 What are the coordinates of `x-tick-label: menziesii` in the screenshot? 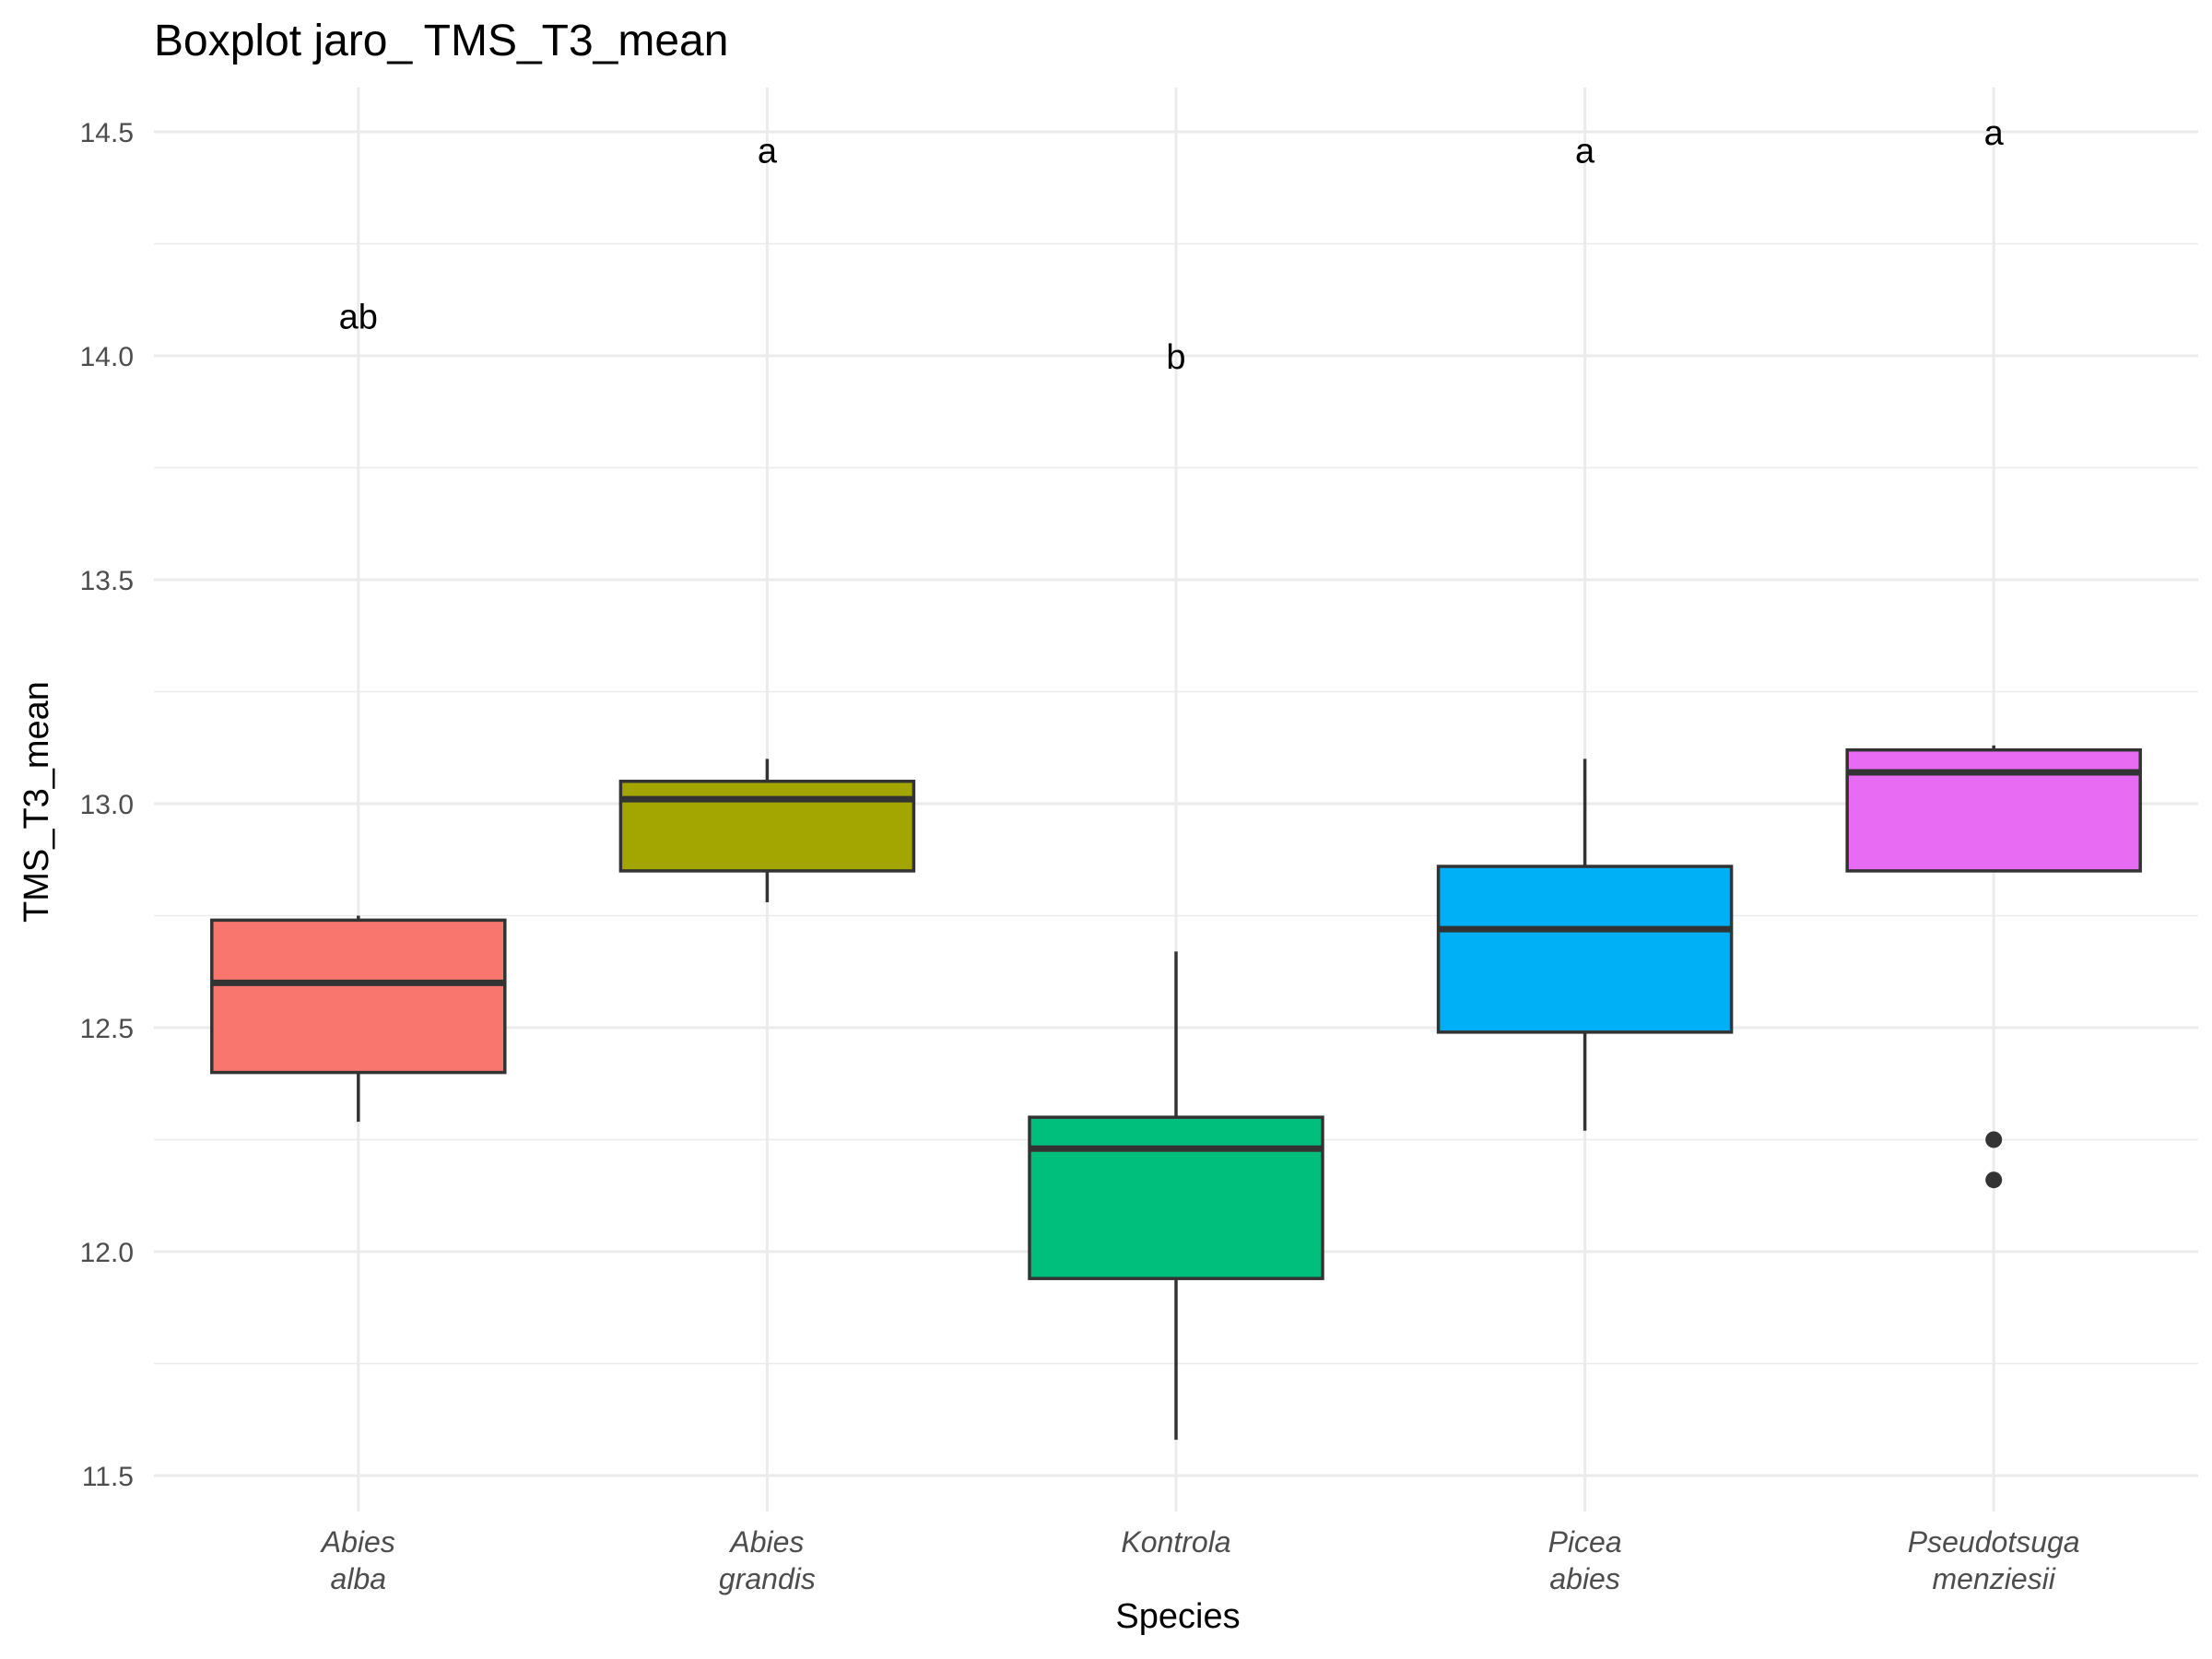 It's located at (1994, 1578).